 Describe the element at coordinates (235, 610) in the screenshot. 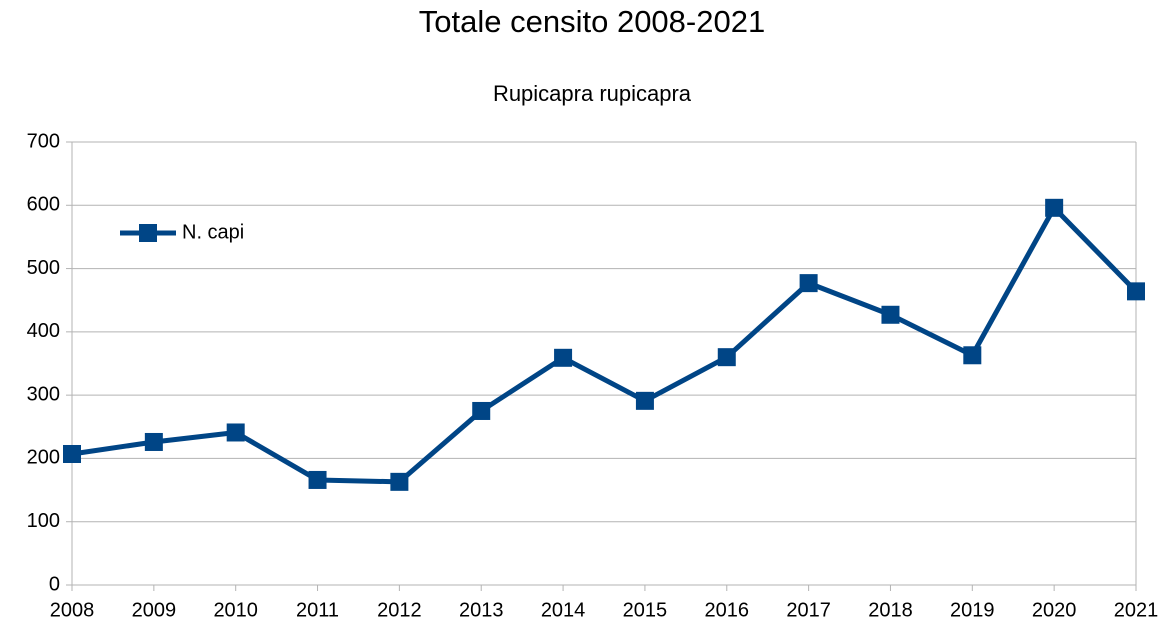

I see `x-tick-label: 2010` at that location.